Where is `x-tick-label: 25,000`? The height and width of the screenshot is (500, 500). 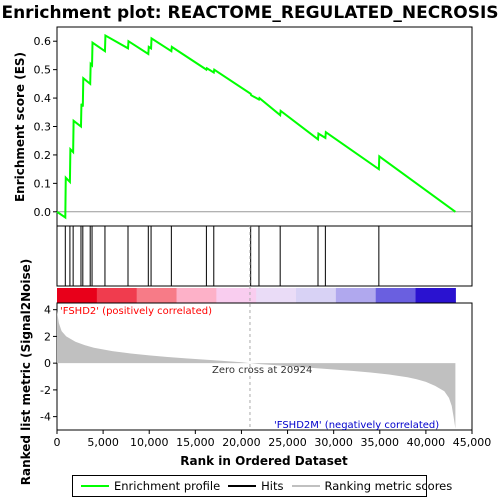
x-tick-label: 25,000 is located at coordinates (287, 442).